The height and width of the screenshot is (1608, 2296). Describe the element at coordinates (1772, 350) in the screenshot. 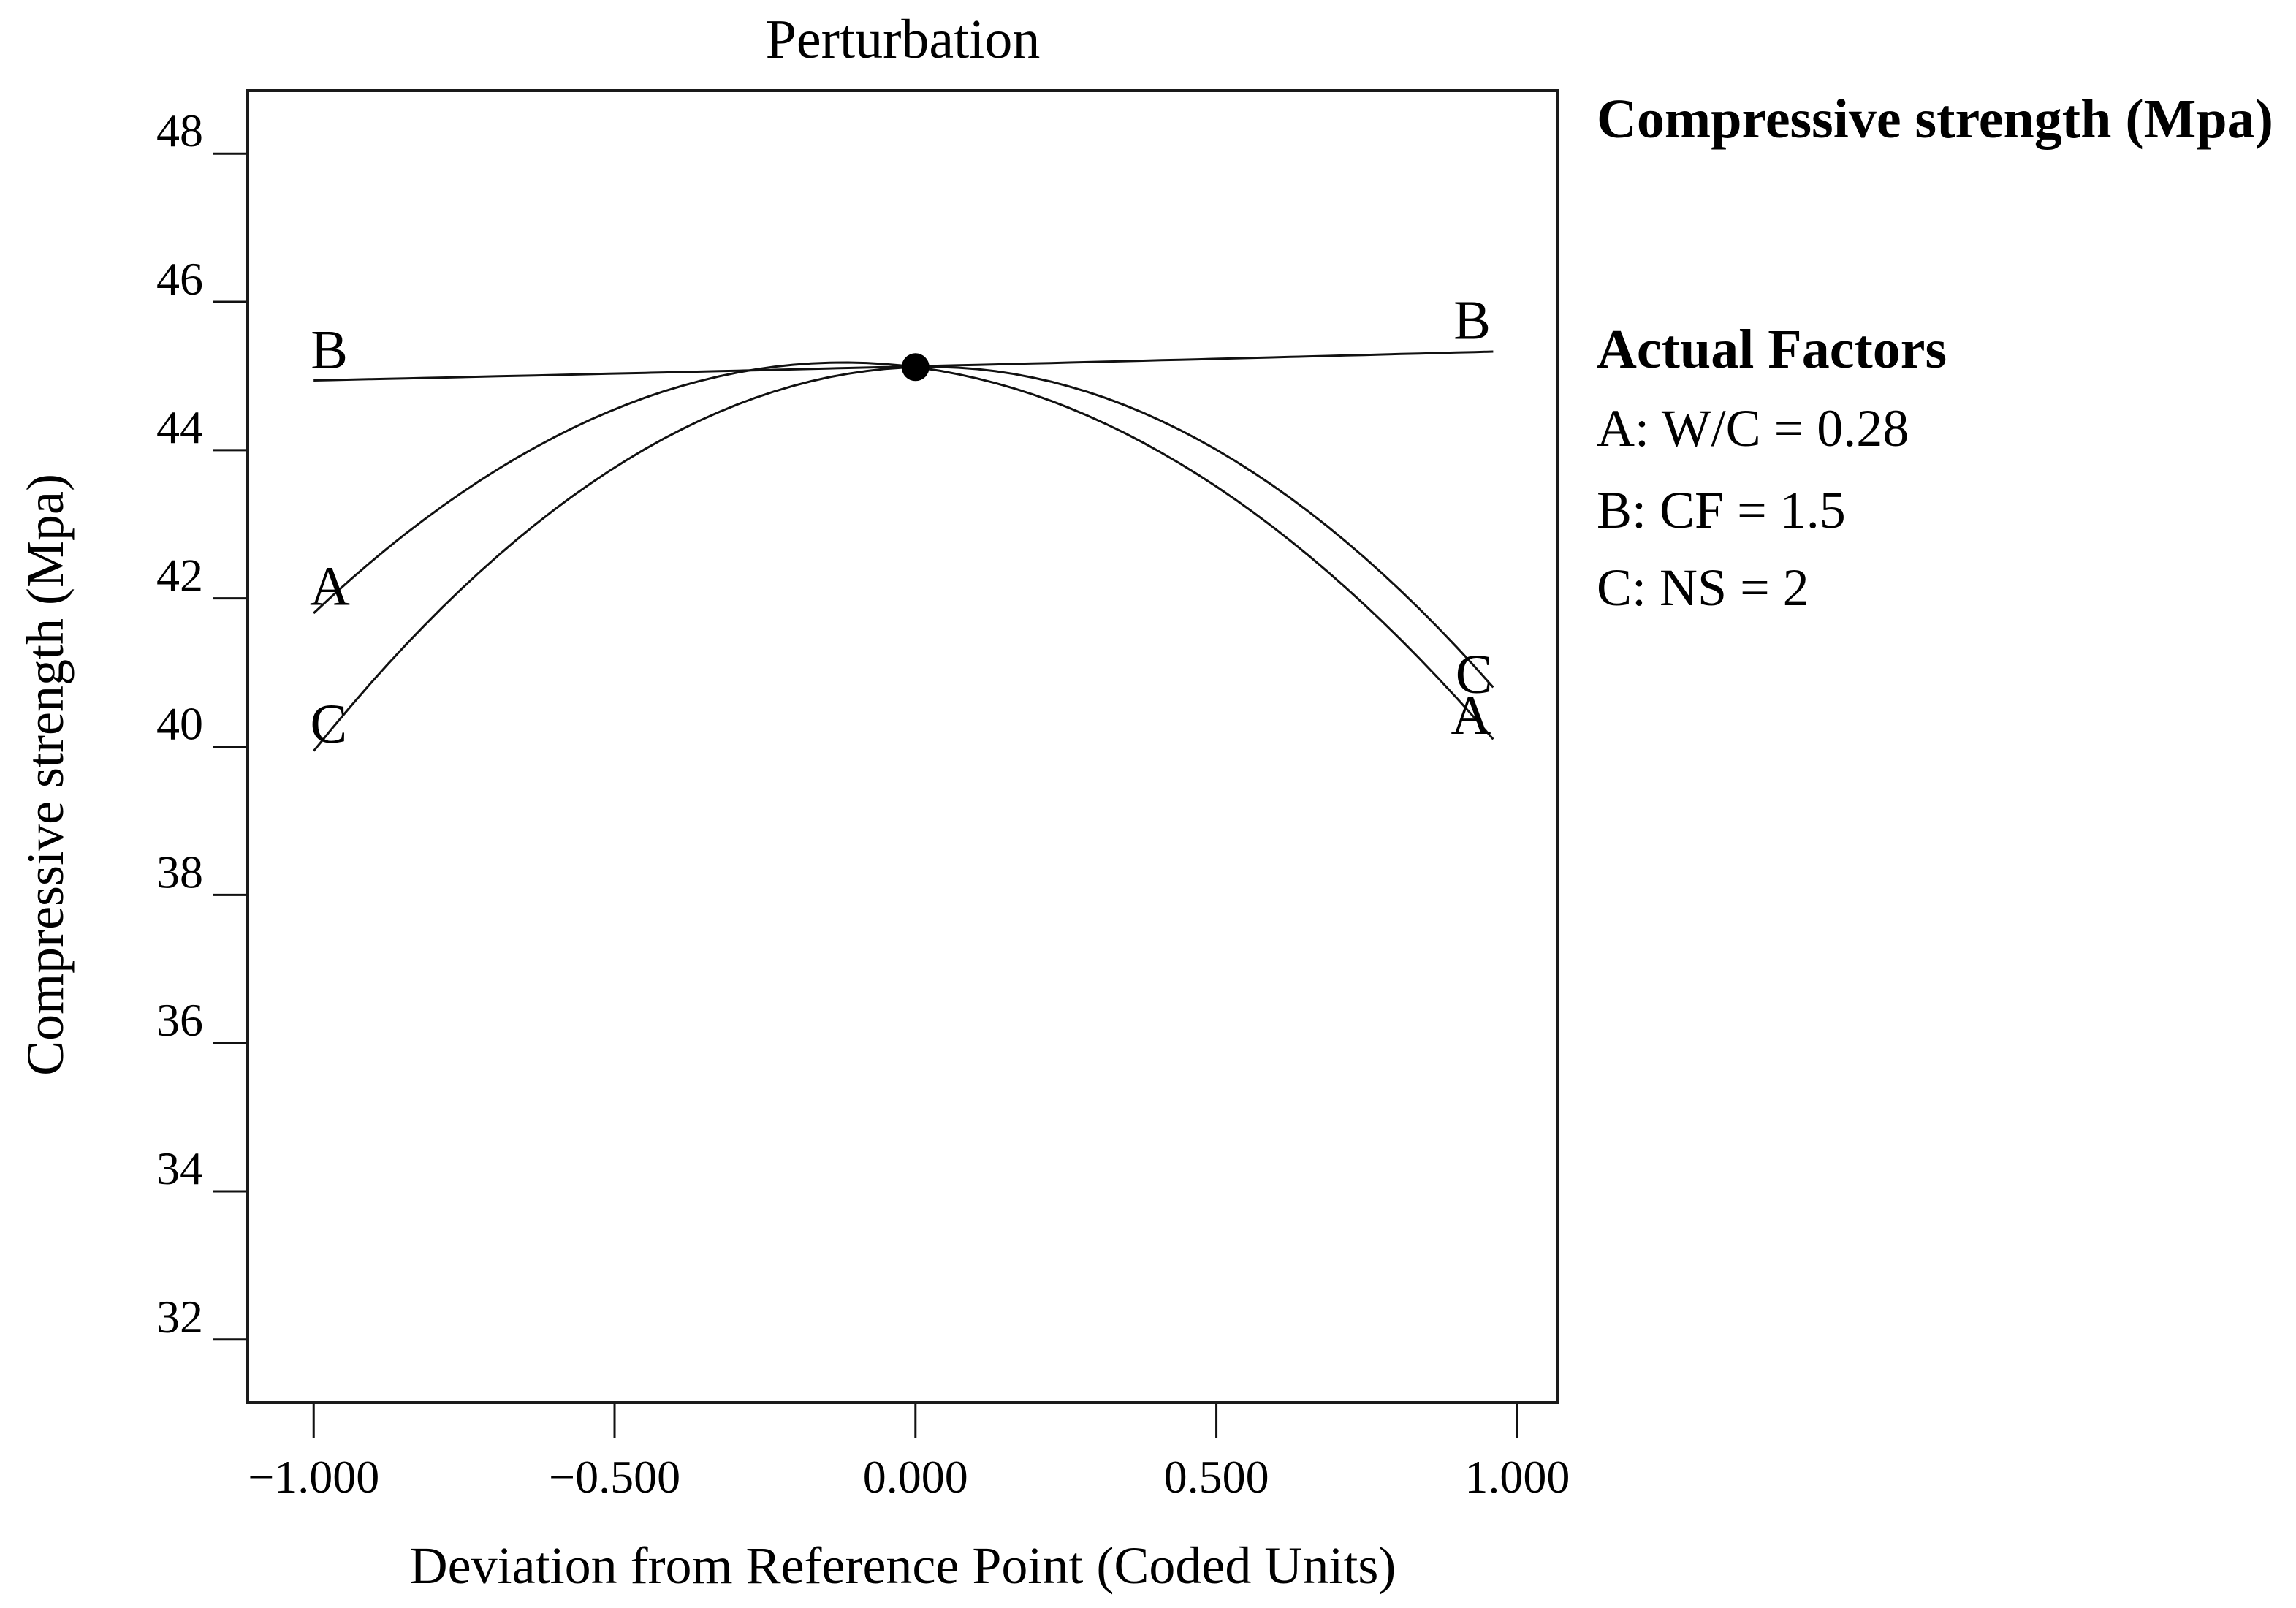

I see `actual-factors-header: Actual Factors` at that location.